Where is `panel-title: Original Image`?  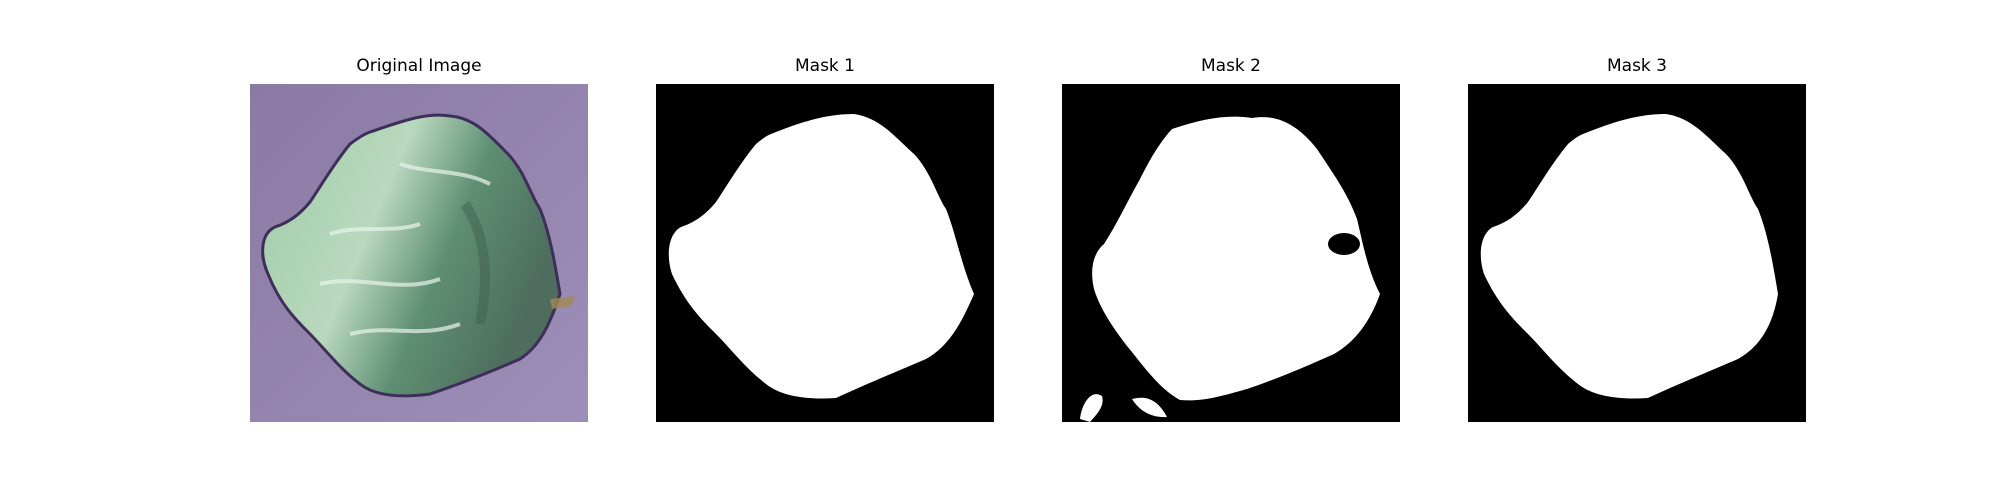 panel-title: Original Image is located at coordinates (419, 66).